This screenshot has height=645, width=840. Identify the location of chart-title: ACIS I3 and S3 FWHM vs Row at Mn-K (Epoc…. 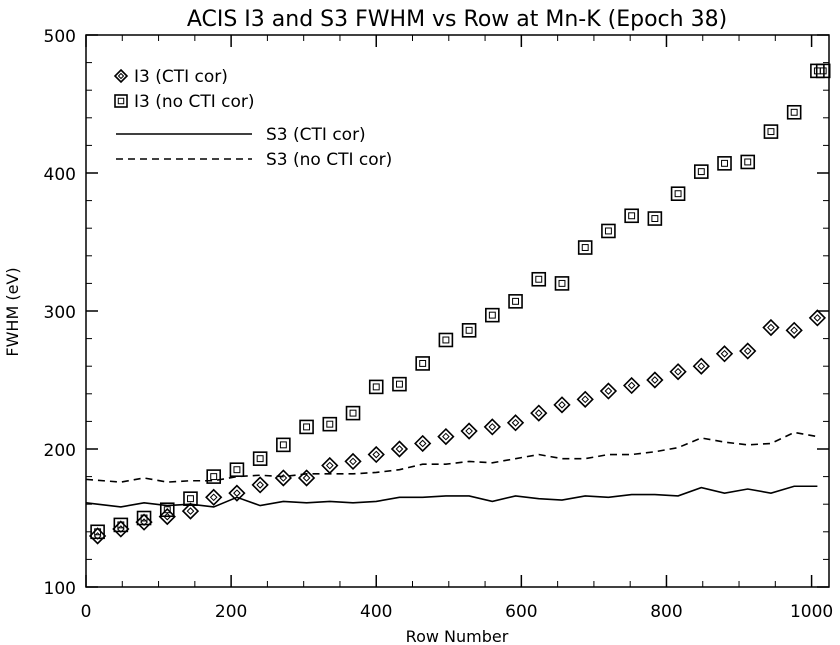
(457, 19).